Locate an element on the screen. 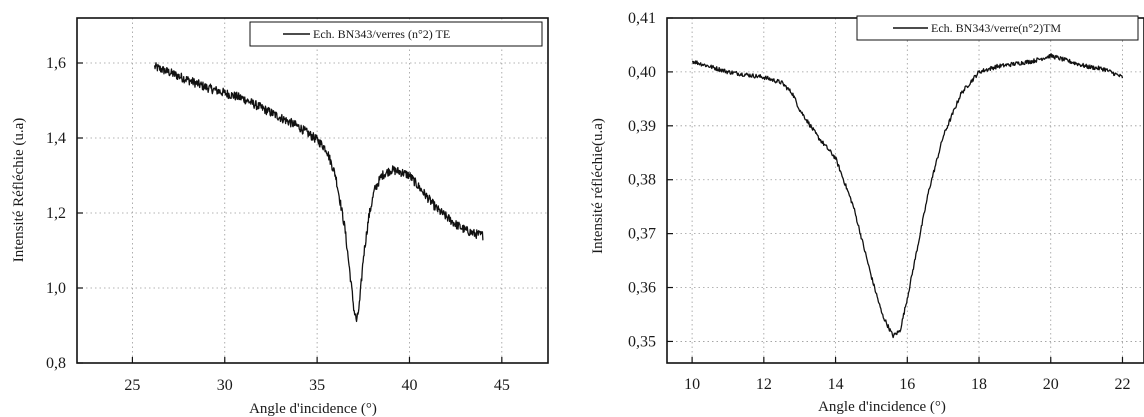 This screenshot has width=1144, height=417. y-tick-label: 0,35 is located at coordinates (642, 341).